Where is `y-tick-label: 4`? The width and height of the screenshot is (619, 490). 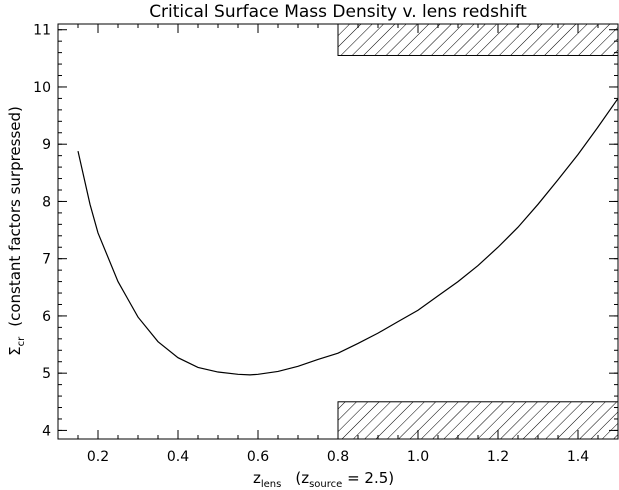
y-tick-label: 4 is located at coordinates (46, 431).